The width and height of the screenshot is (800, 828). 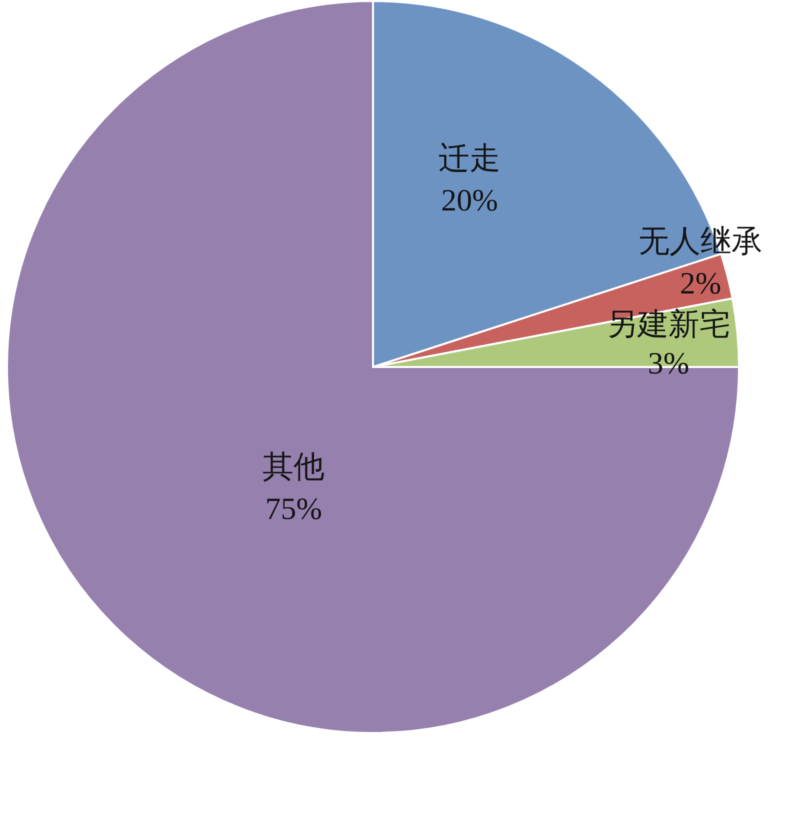 What do you see at coordinates (293, 466) in the screenshot?
I see `slice-label: 其他` at bounding box center [293, 466].